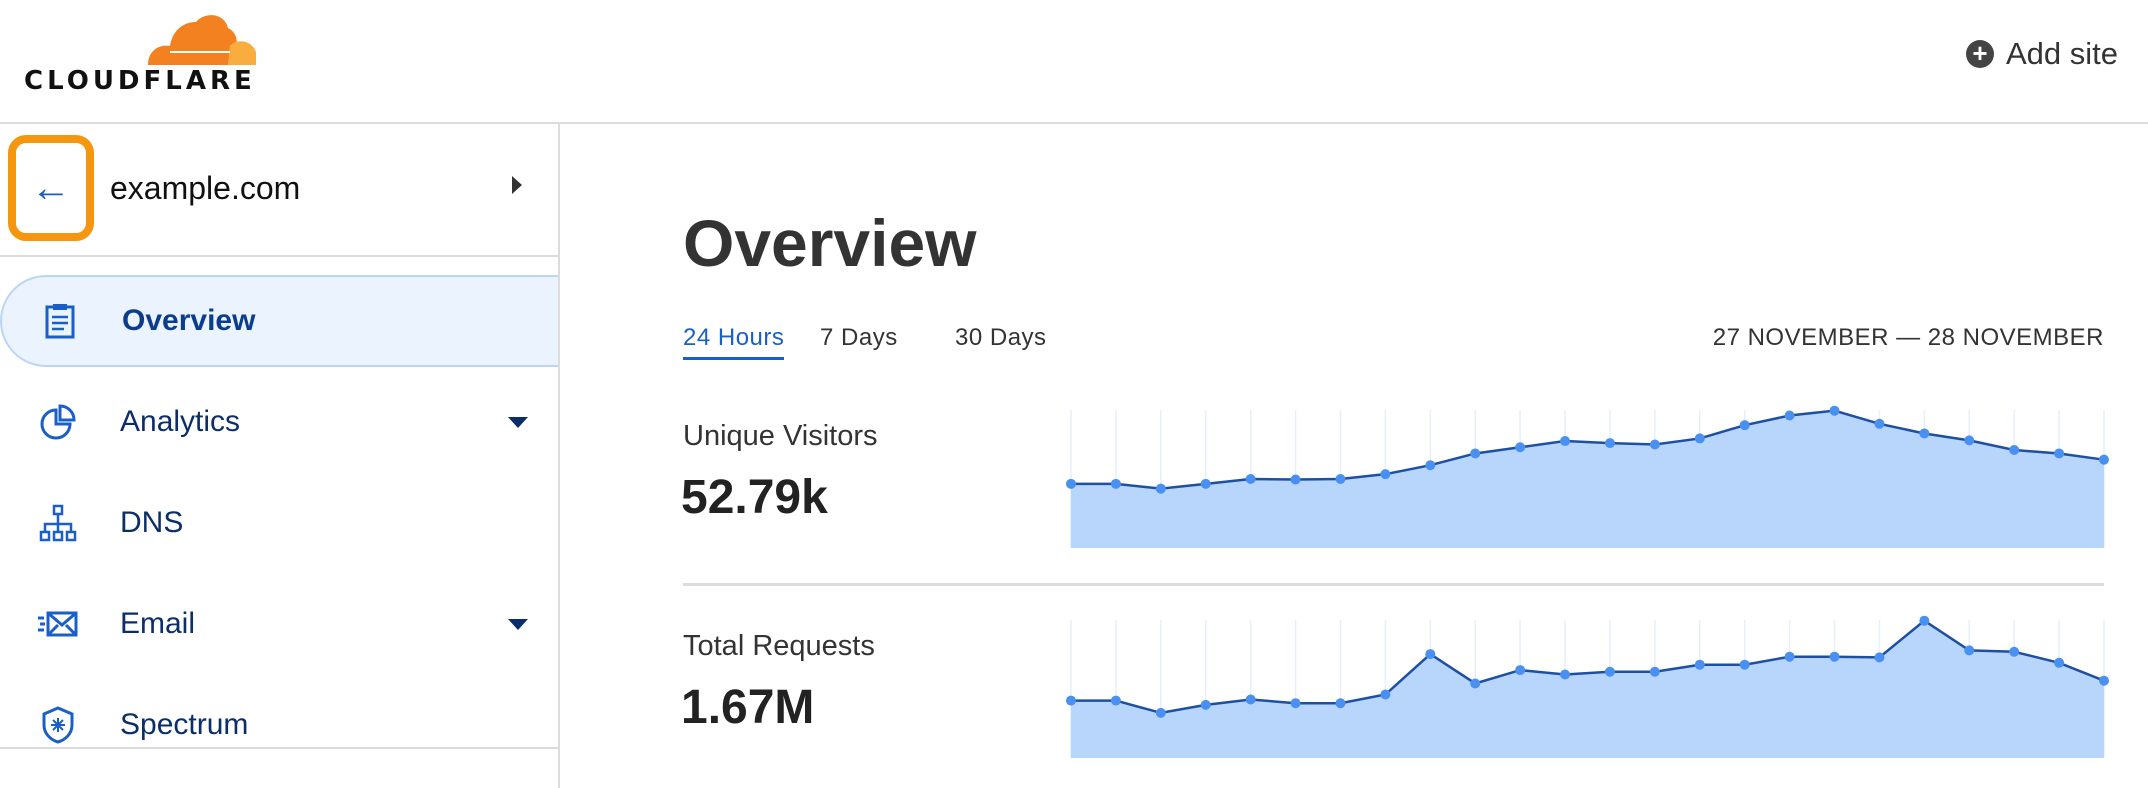  What do you see at coordinates (517, 185) in the screenshot?
I see `caret-right-icon` at bounding box center [517, 185].